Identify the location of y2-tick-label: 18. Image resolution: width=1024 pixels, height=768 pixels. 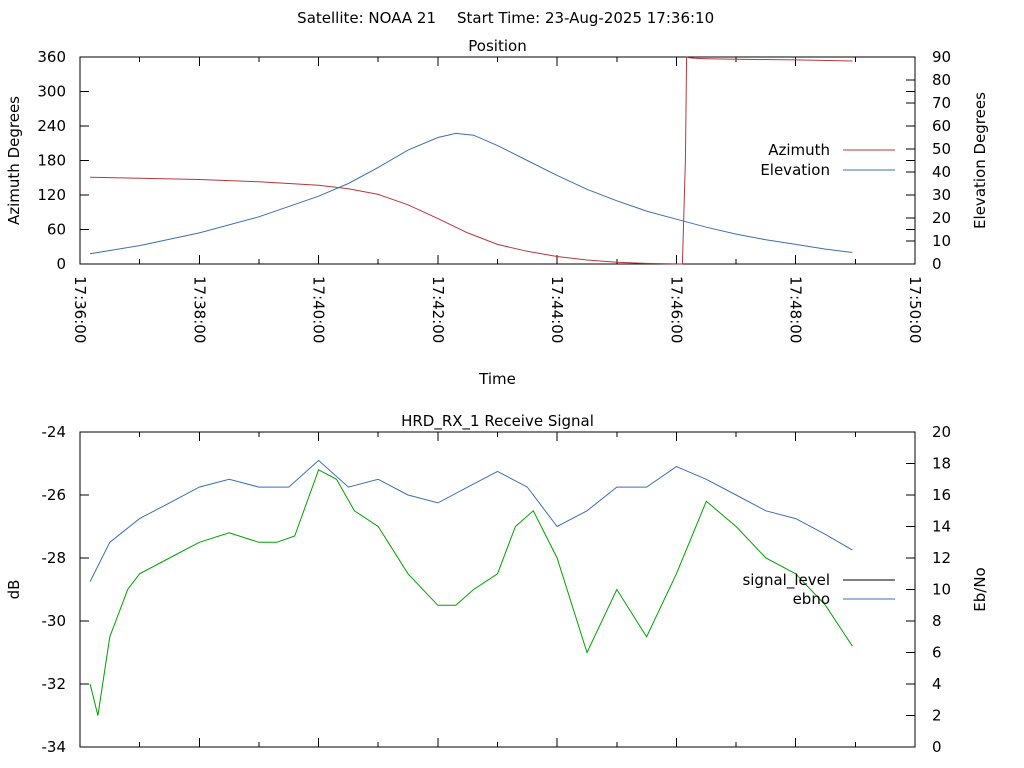
(941, 464).